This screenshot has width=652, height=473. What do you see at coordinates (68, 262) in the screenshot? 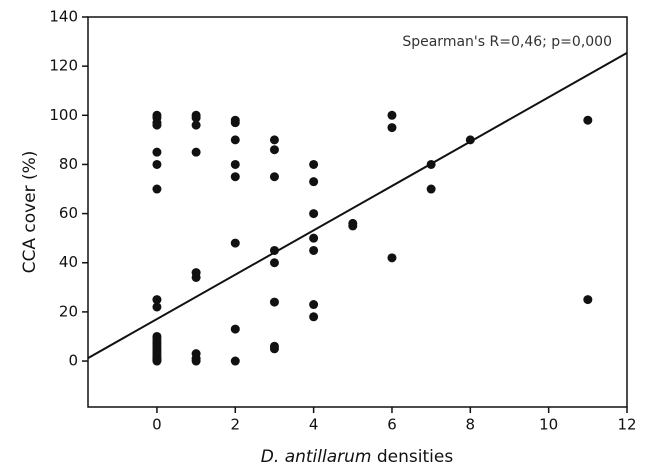
I see `y-tick-label: 40` at bounding box center [68, 262].